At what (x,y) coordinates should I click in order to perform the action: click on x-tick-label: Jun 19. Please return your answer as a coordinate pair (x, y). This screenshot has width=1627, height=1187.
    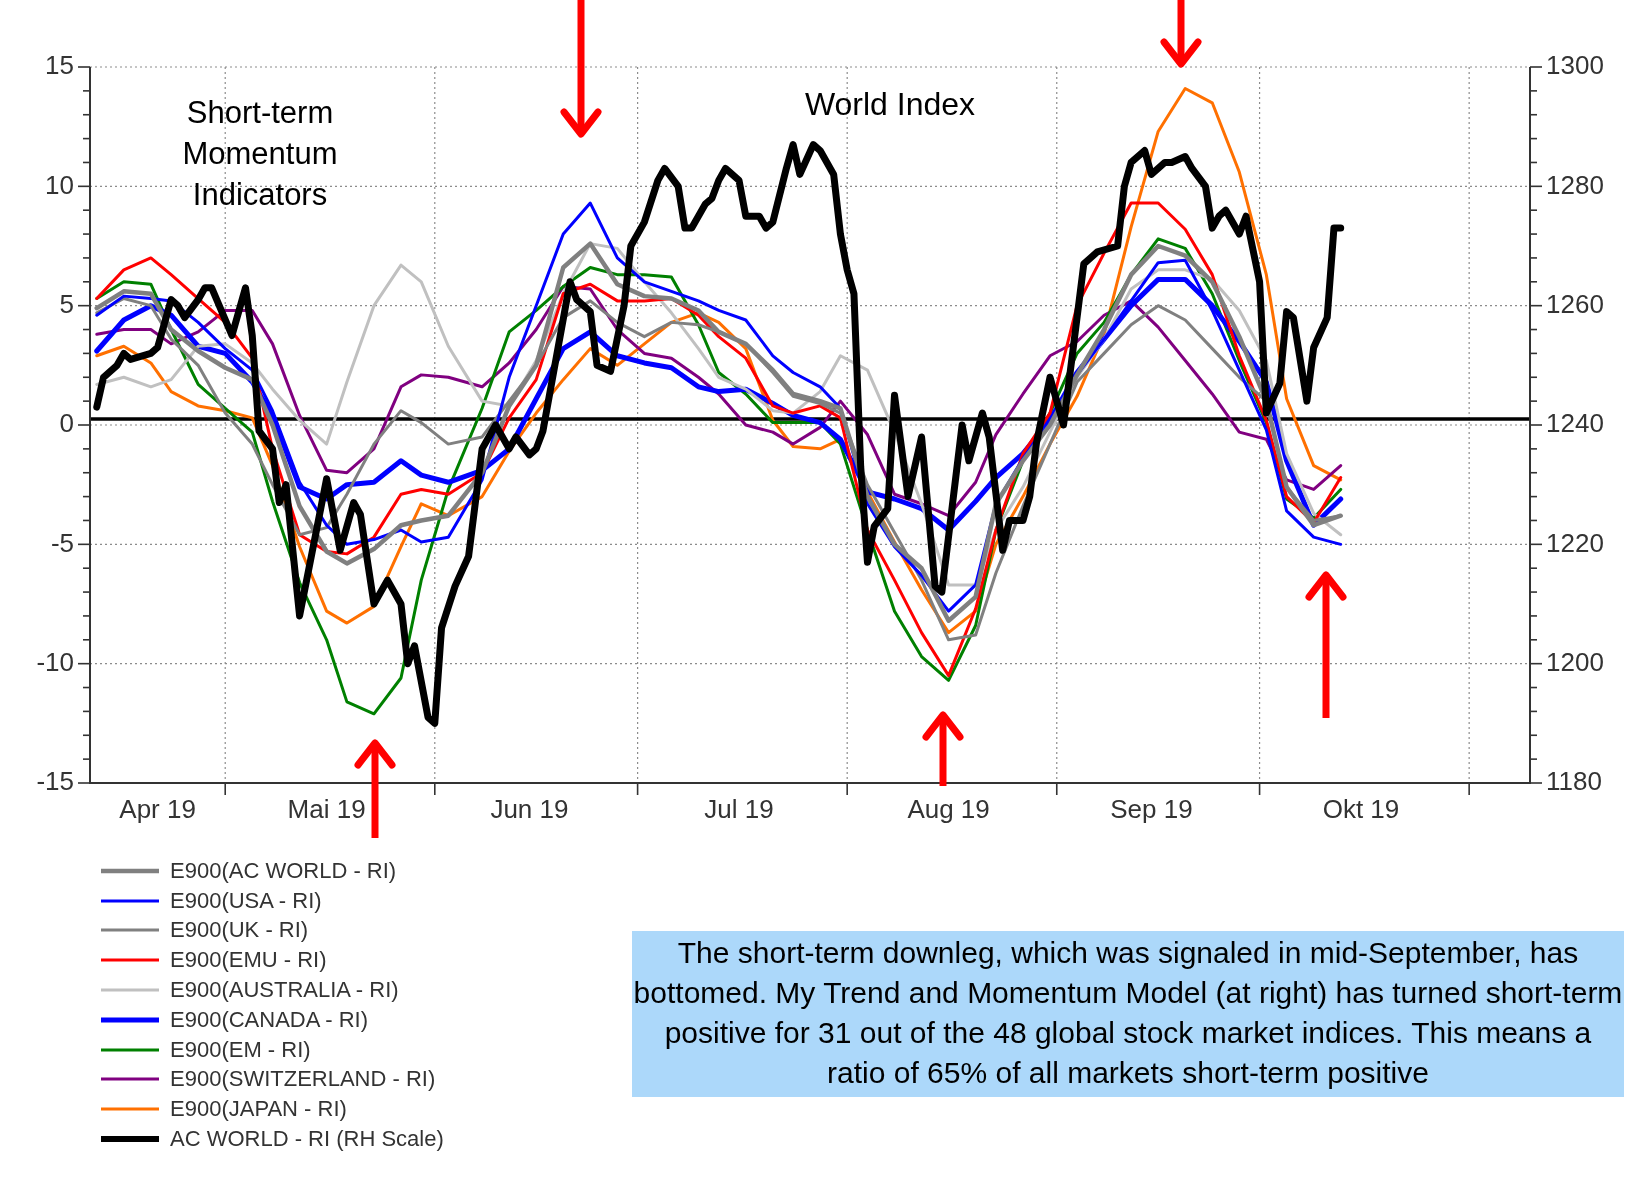
    Looking at the image, I should click on (529, 808).